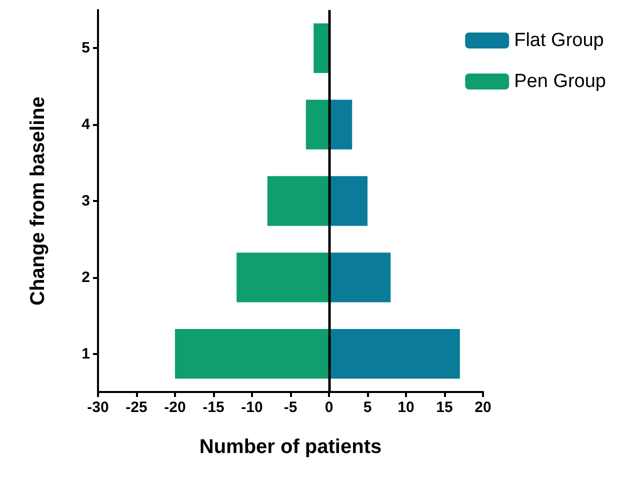 This screenshot has width=629, height=479. What do you see at coordinates (86, 277) in the screenshot?
I see `y-tick-label: 2` at bounding box center [86, 277].